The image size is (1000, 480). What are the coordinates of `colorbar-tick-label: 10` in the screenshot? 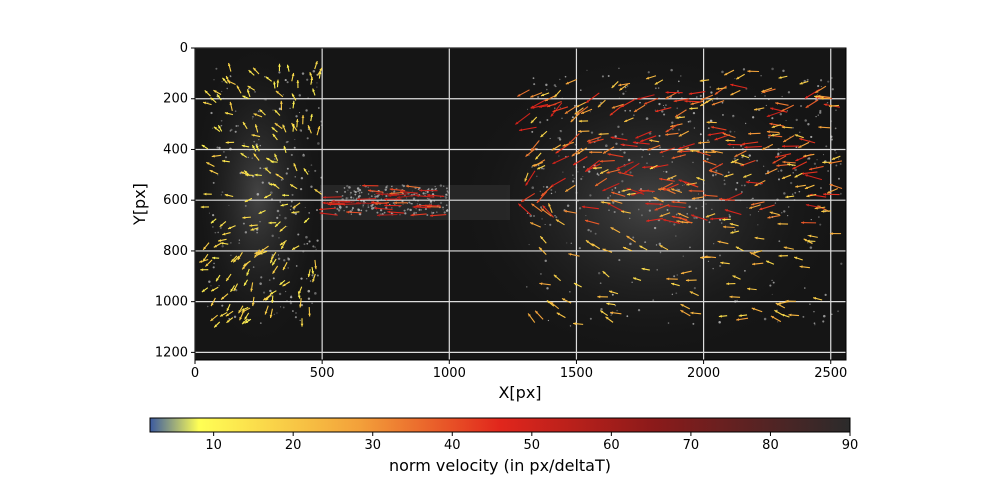 It's located at (213, 445).